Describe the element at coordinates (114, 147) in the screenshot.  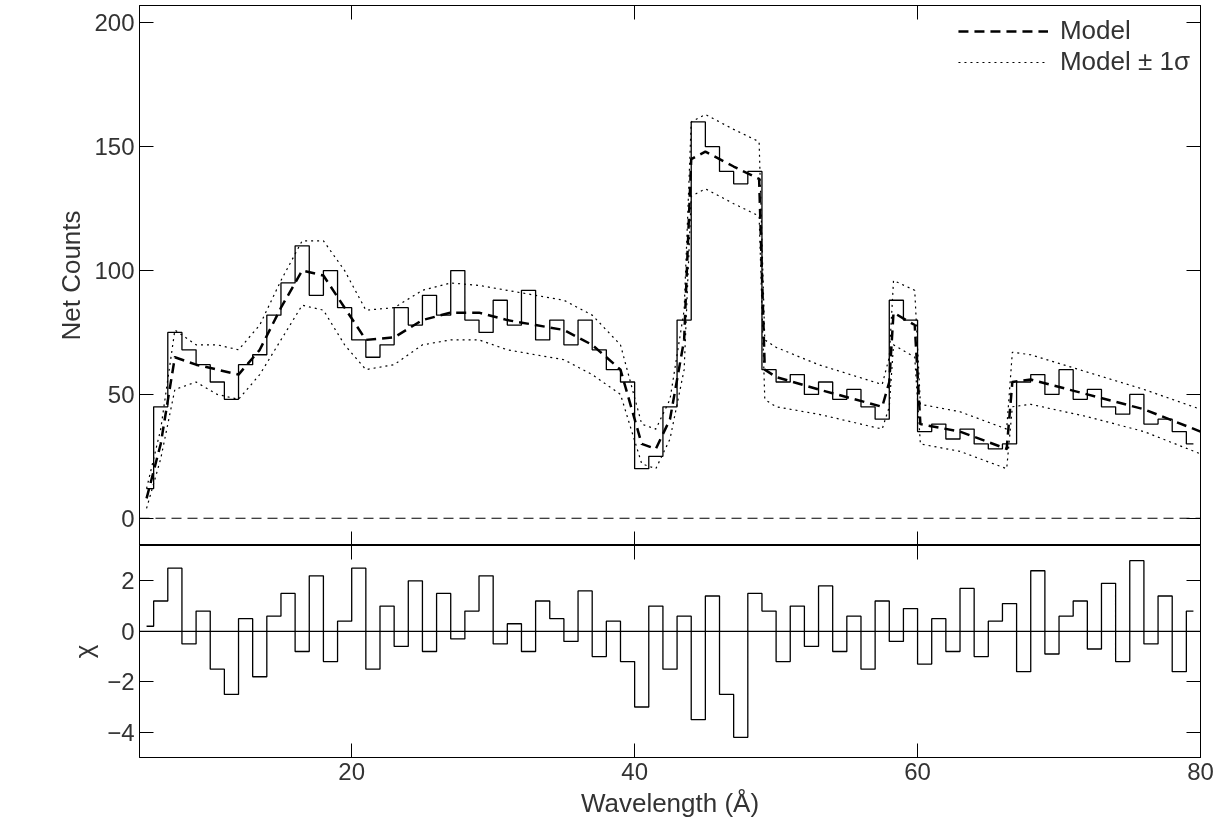
I see `y-tick-label: 150` at that location.